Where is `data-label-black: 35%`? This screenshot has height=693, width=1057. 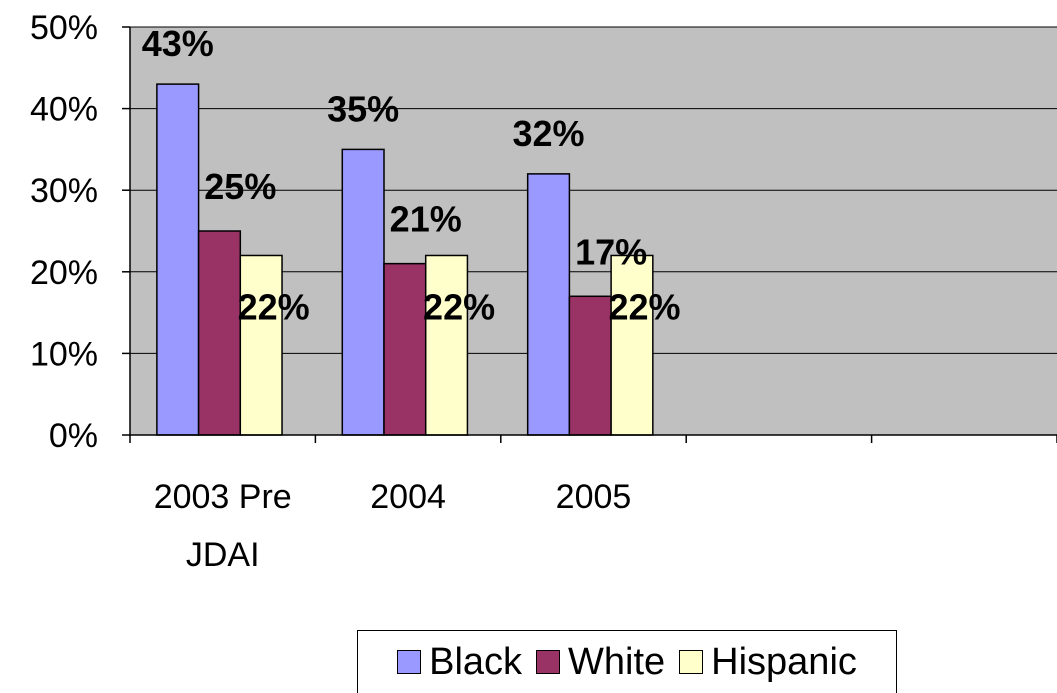
data-label-black: 35% is located at coordinates (363, 108).